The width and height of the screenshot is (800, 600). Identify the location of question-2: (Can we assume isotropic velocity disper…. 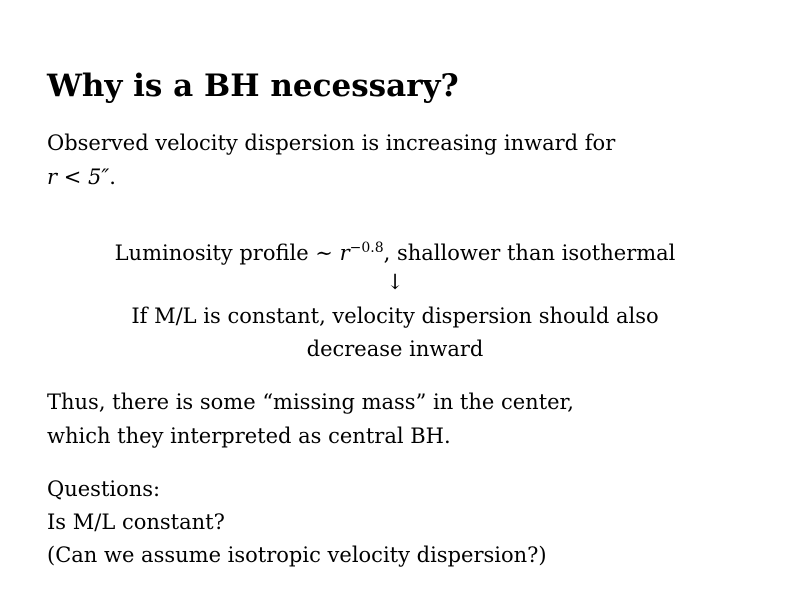
(297, 555).